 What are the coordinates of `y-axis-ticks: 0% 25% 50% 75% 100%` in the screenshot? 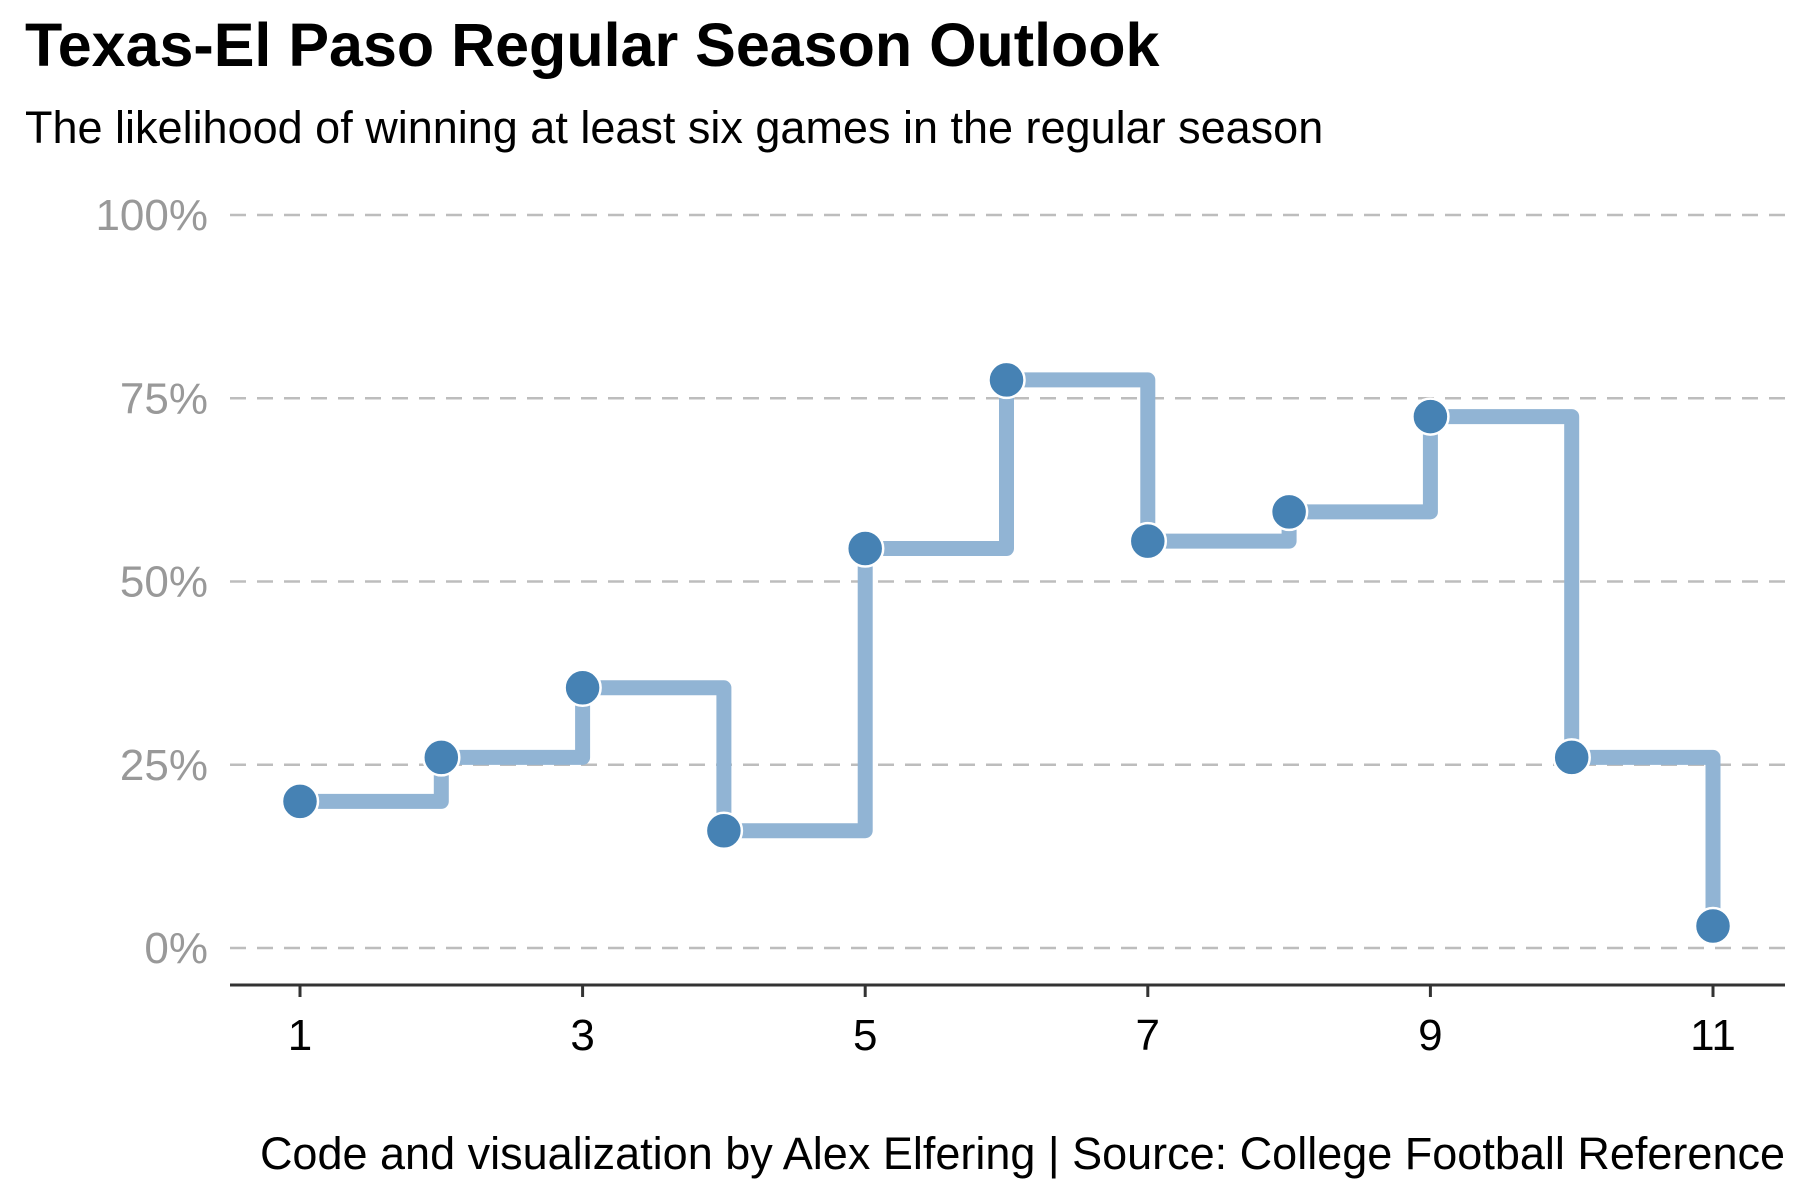 It's located at (151, 582).